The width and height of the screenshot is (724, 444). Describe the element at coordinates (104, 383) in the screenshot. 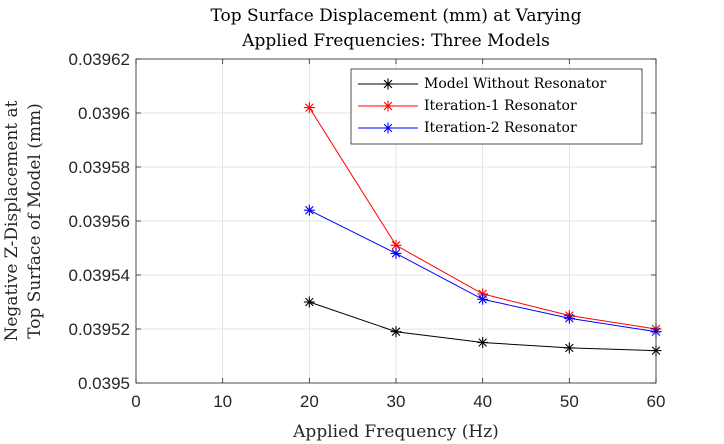

I see `y-tick-label: 0.0395` at that location.